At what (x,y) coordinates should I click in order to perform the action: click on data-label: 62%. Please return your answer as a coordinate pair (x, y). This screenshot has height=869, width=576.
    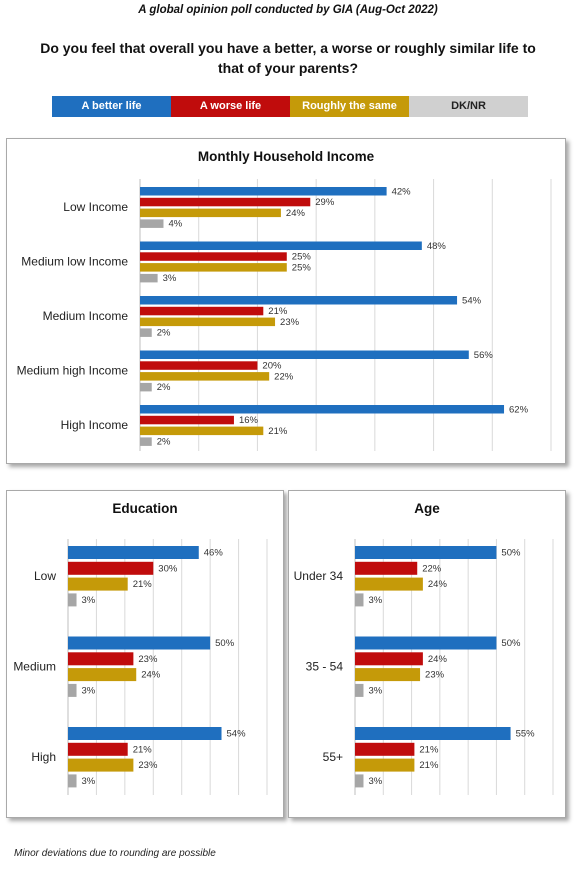
    Looking at the image, I should click on (519, 409).